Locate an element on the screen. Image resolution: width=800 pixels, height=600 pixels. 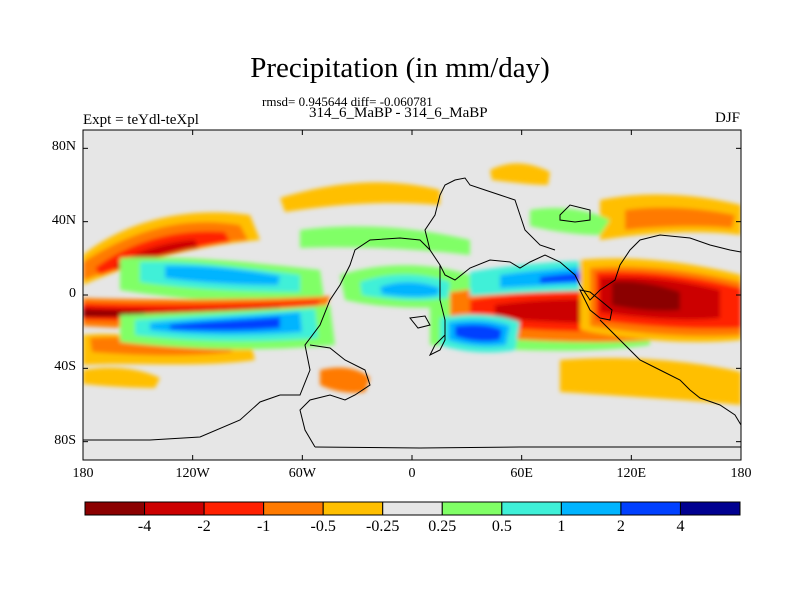
colorbar-label: 0.5 is located at coordinates (501, 526).